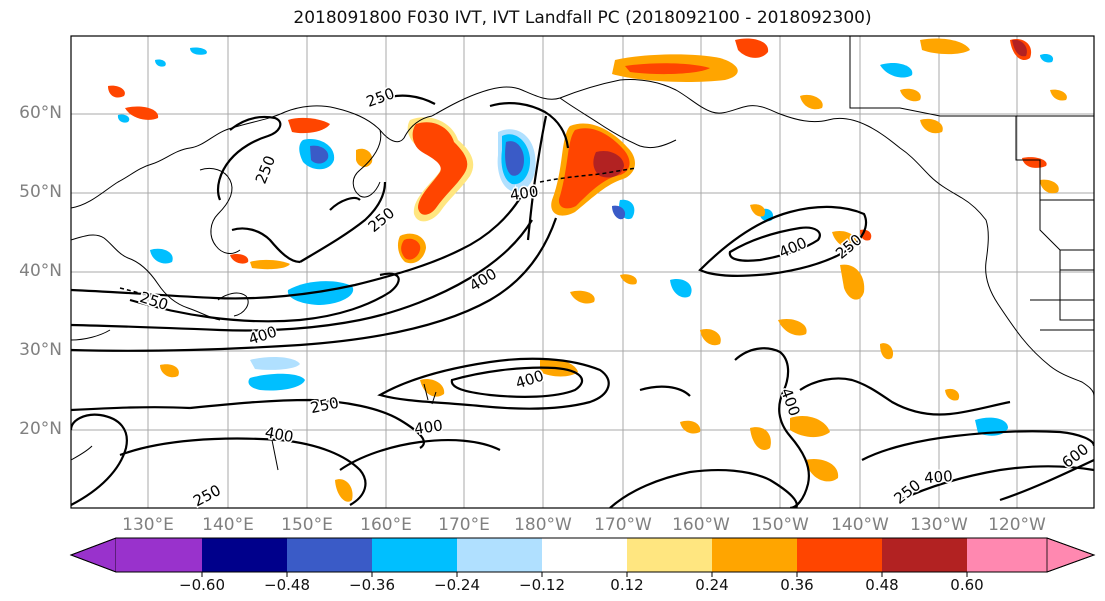 The height and width of the screenshot is (601, 1105). Describe the element at coordinates (372, 585) in the screenshot. I see `colorbar-tick-label: −0.36` at that location.